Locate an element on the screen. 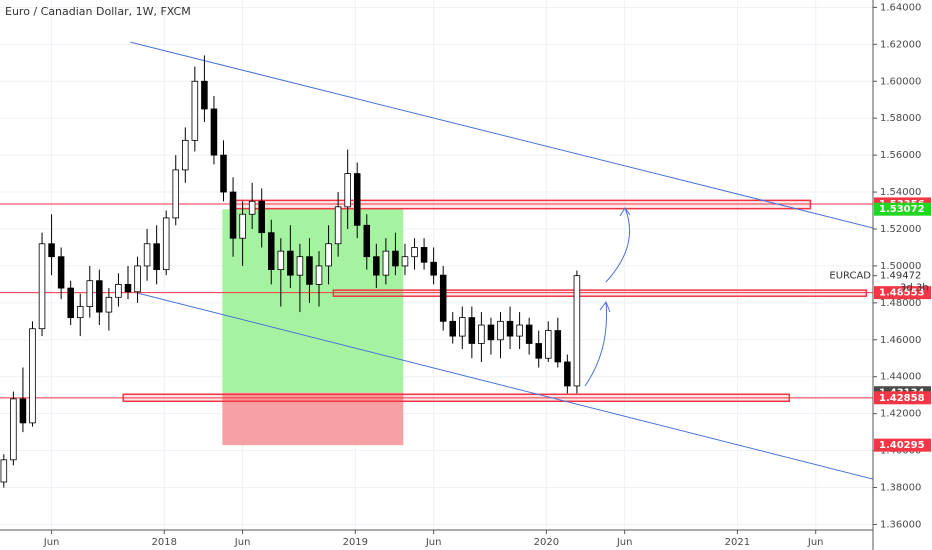 This screenshot has height=550, width=932. y-tick-label: 1.56000 is located at coordinates (900, 155).